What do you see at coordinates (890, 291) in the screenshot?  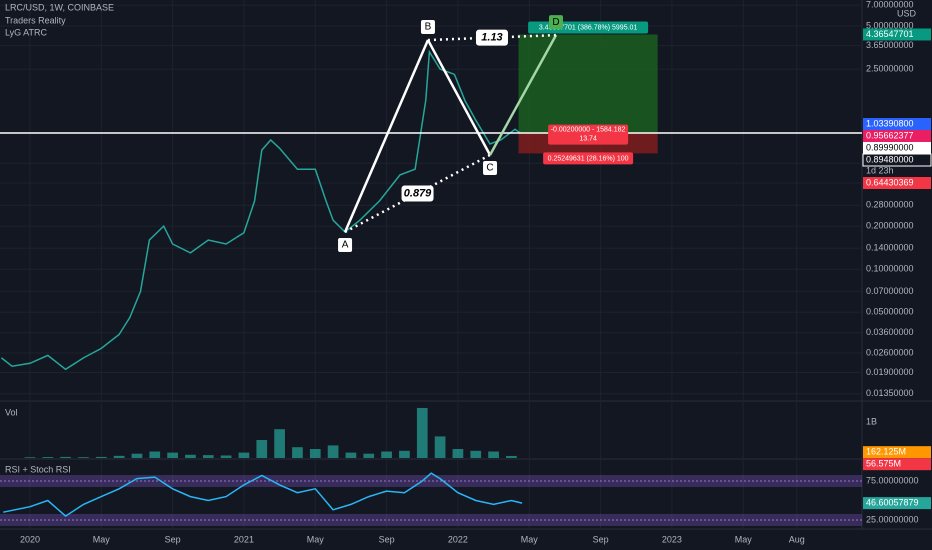 I see `y-tick-label: 0.07000000` at bounding box center [890, 291].